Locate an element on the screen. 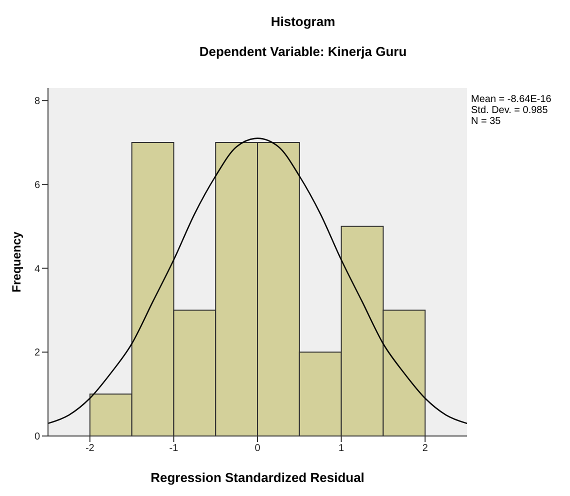  y-tick-label: 8 is located at coordinates (37, 102).